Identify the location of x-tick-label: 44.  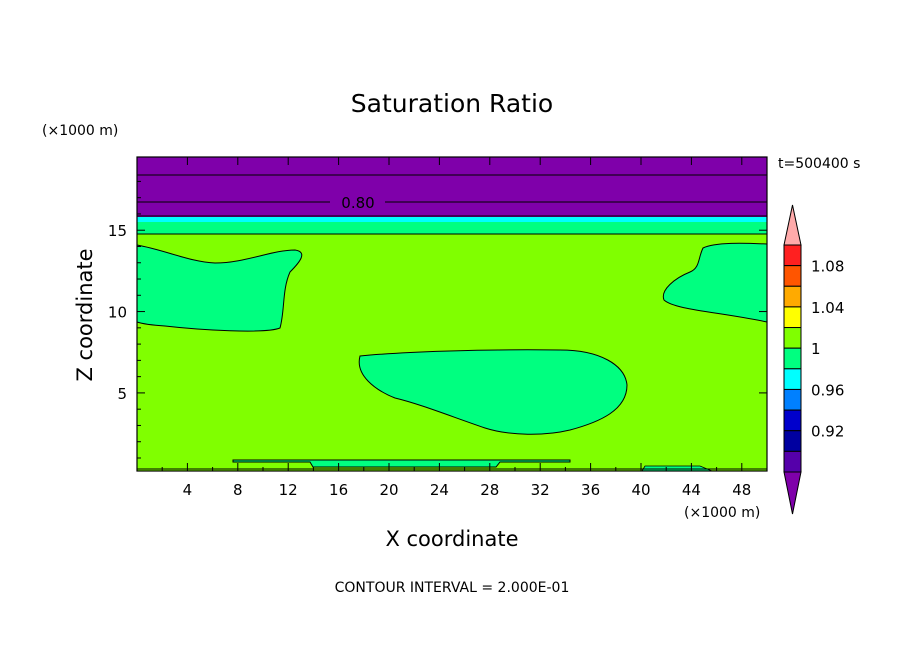
(691, 490).